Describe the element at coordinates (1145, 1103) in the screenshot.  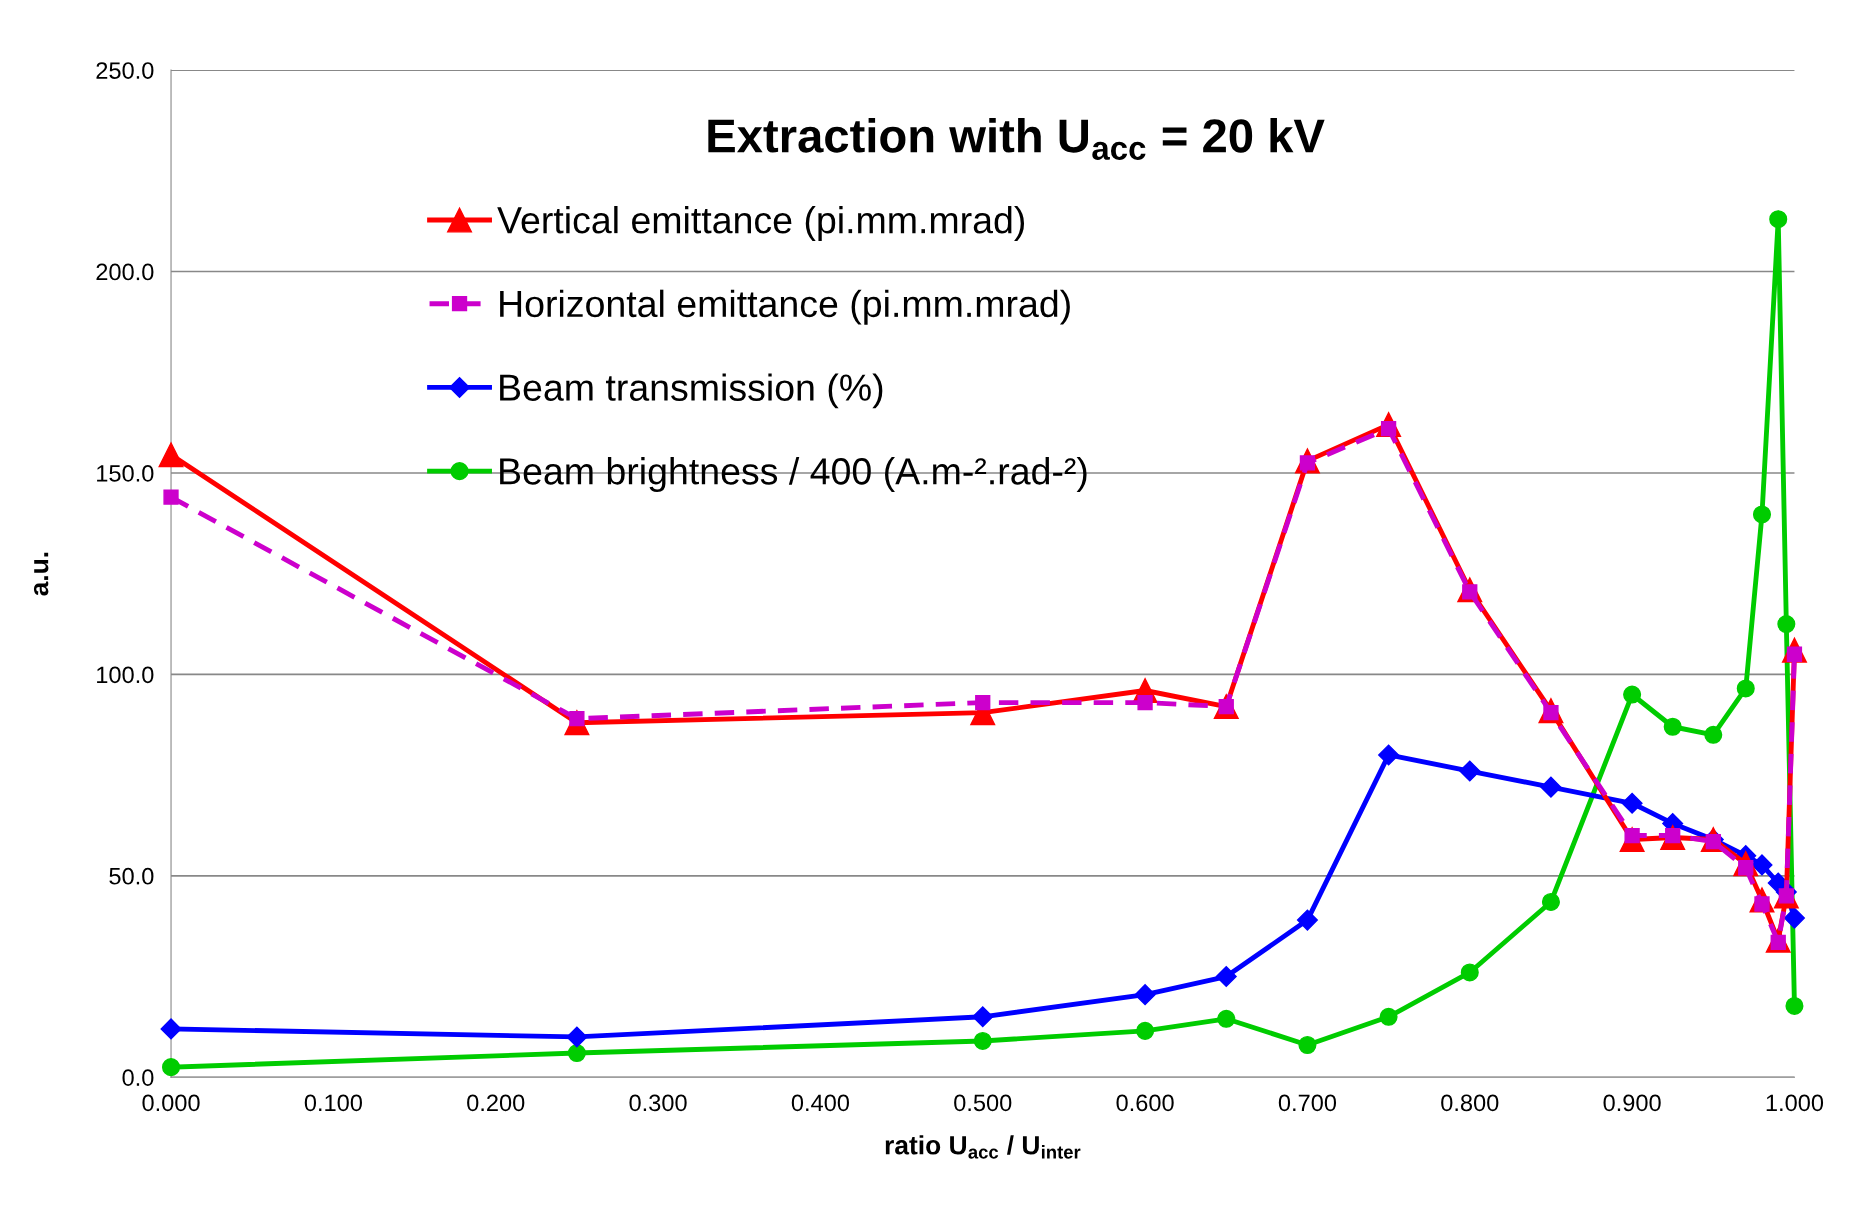
I see `x-tick-label: 0.600` at that location.